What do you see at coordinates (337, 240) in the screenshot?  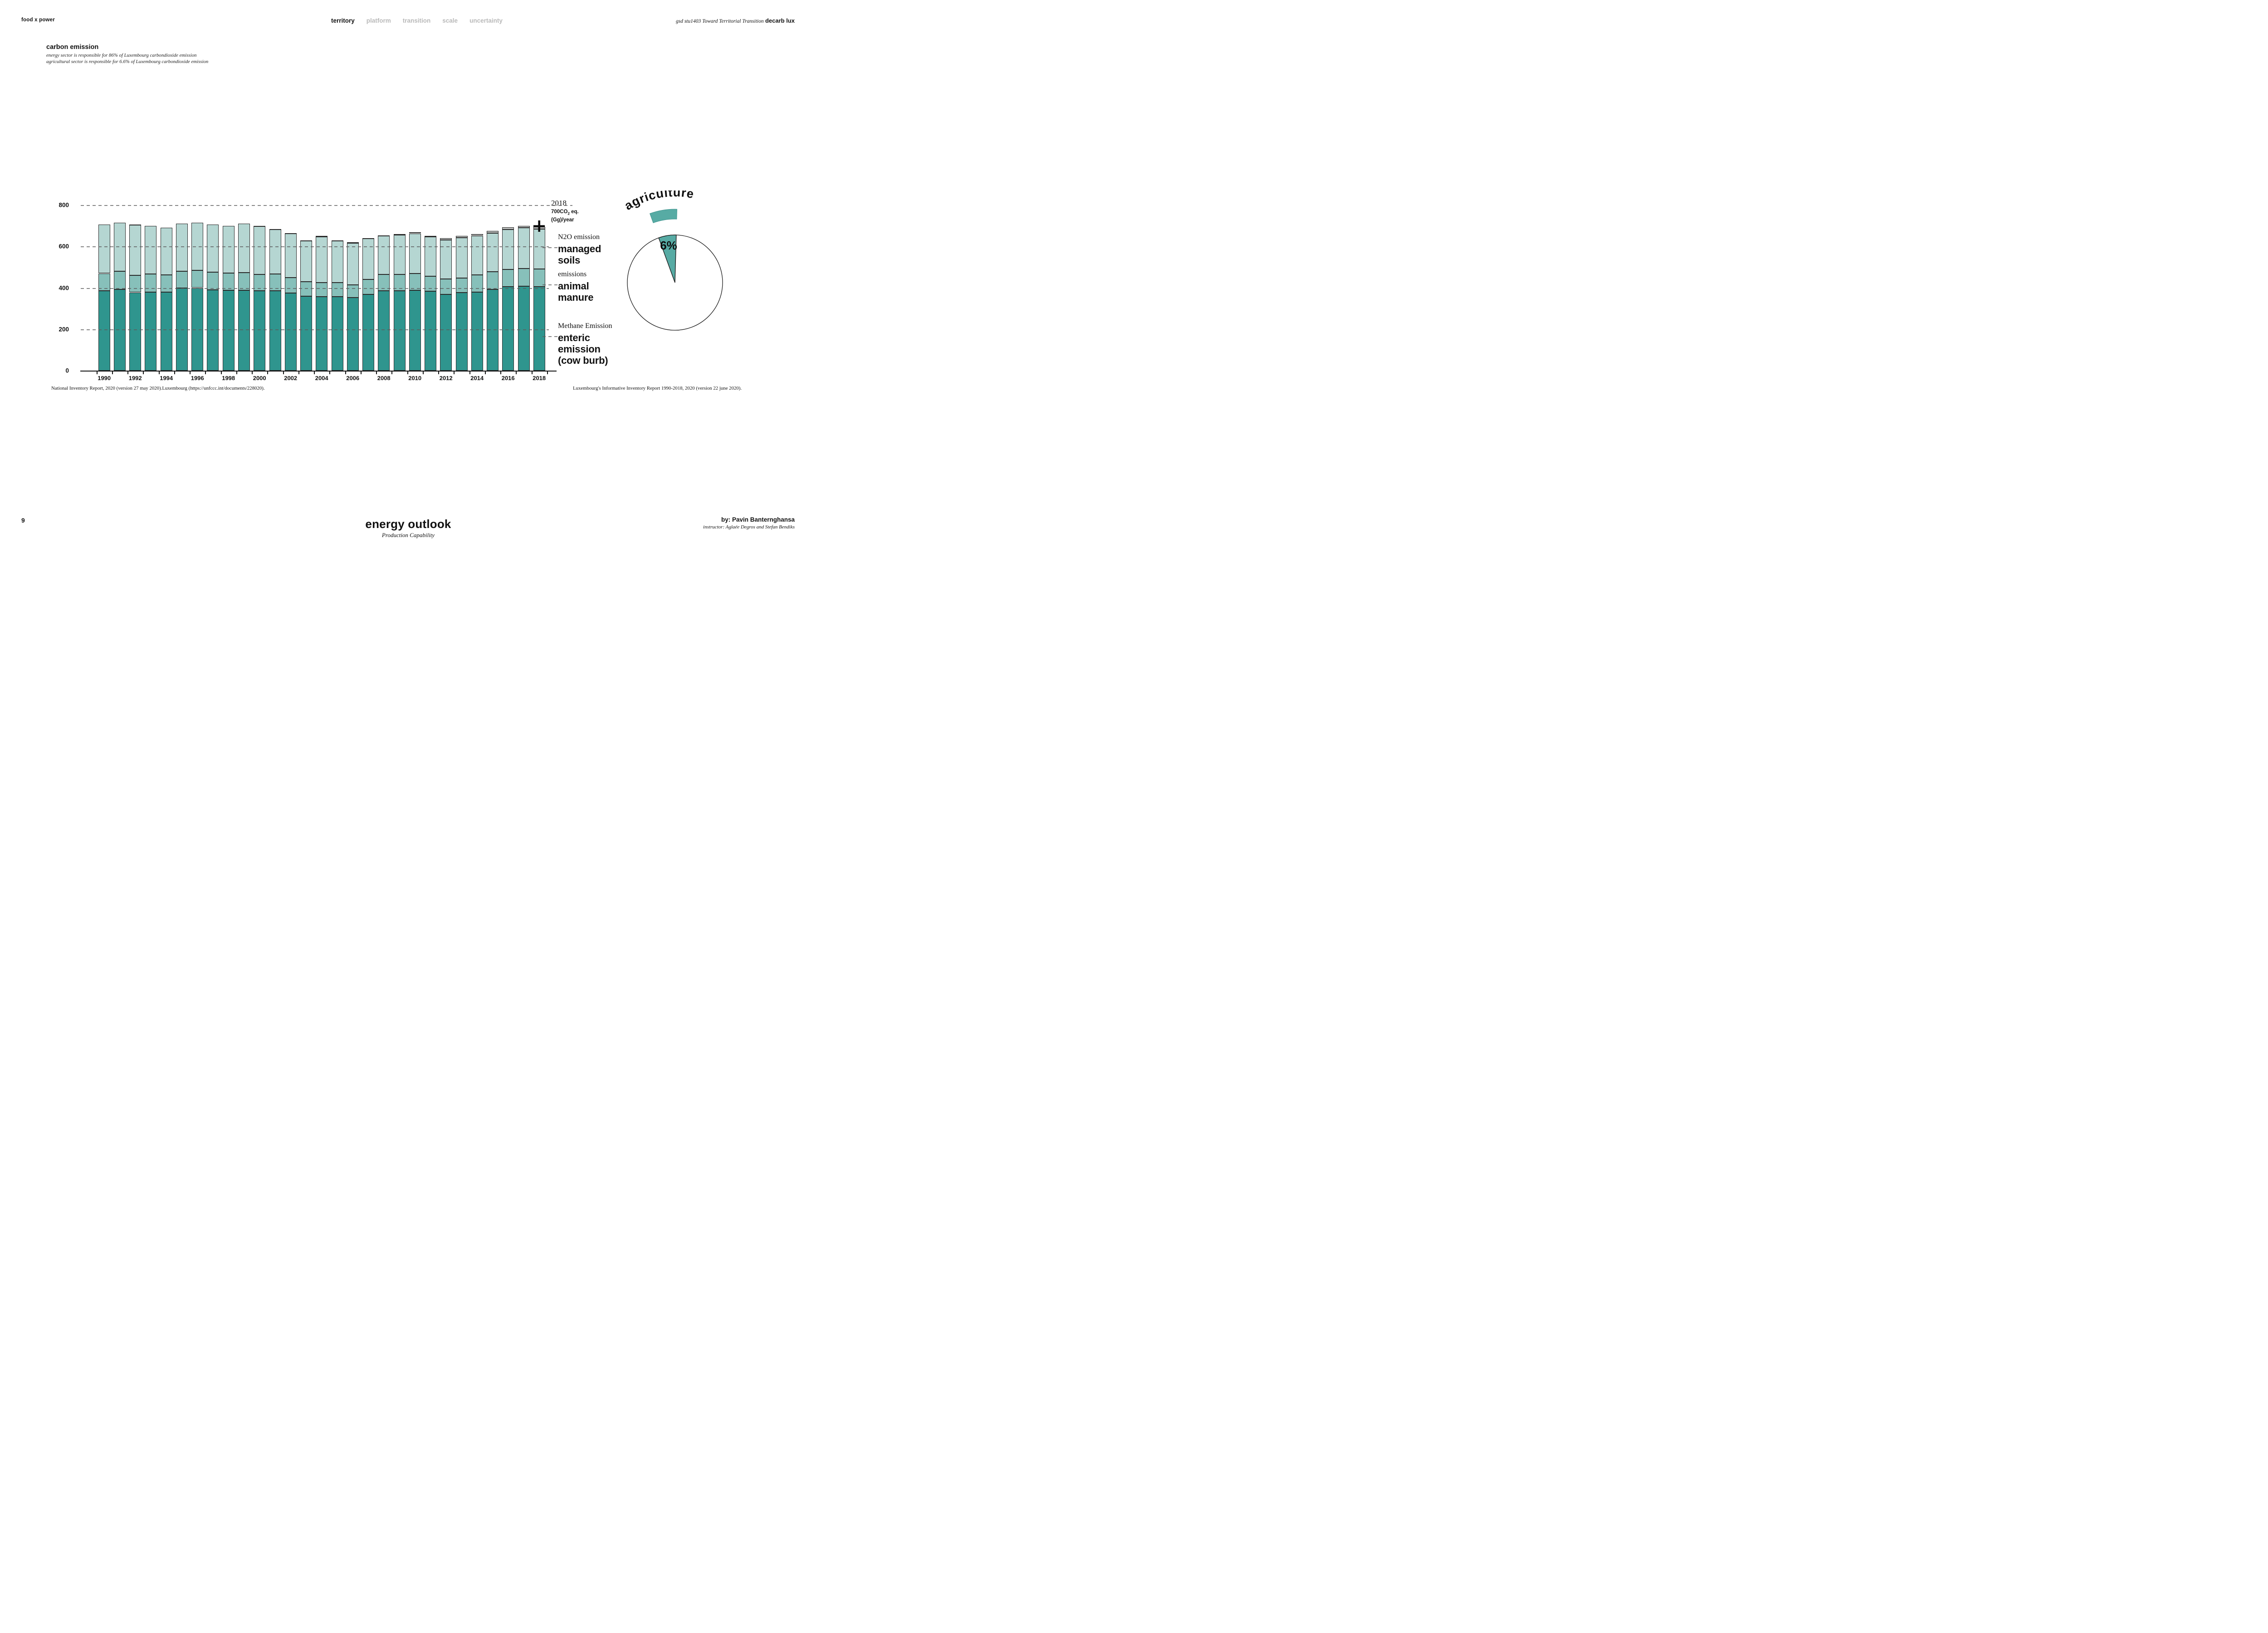 I see `bar-2005-other` at bounding box center [337, 240].